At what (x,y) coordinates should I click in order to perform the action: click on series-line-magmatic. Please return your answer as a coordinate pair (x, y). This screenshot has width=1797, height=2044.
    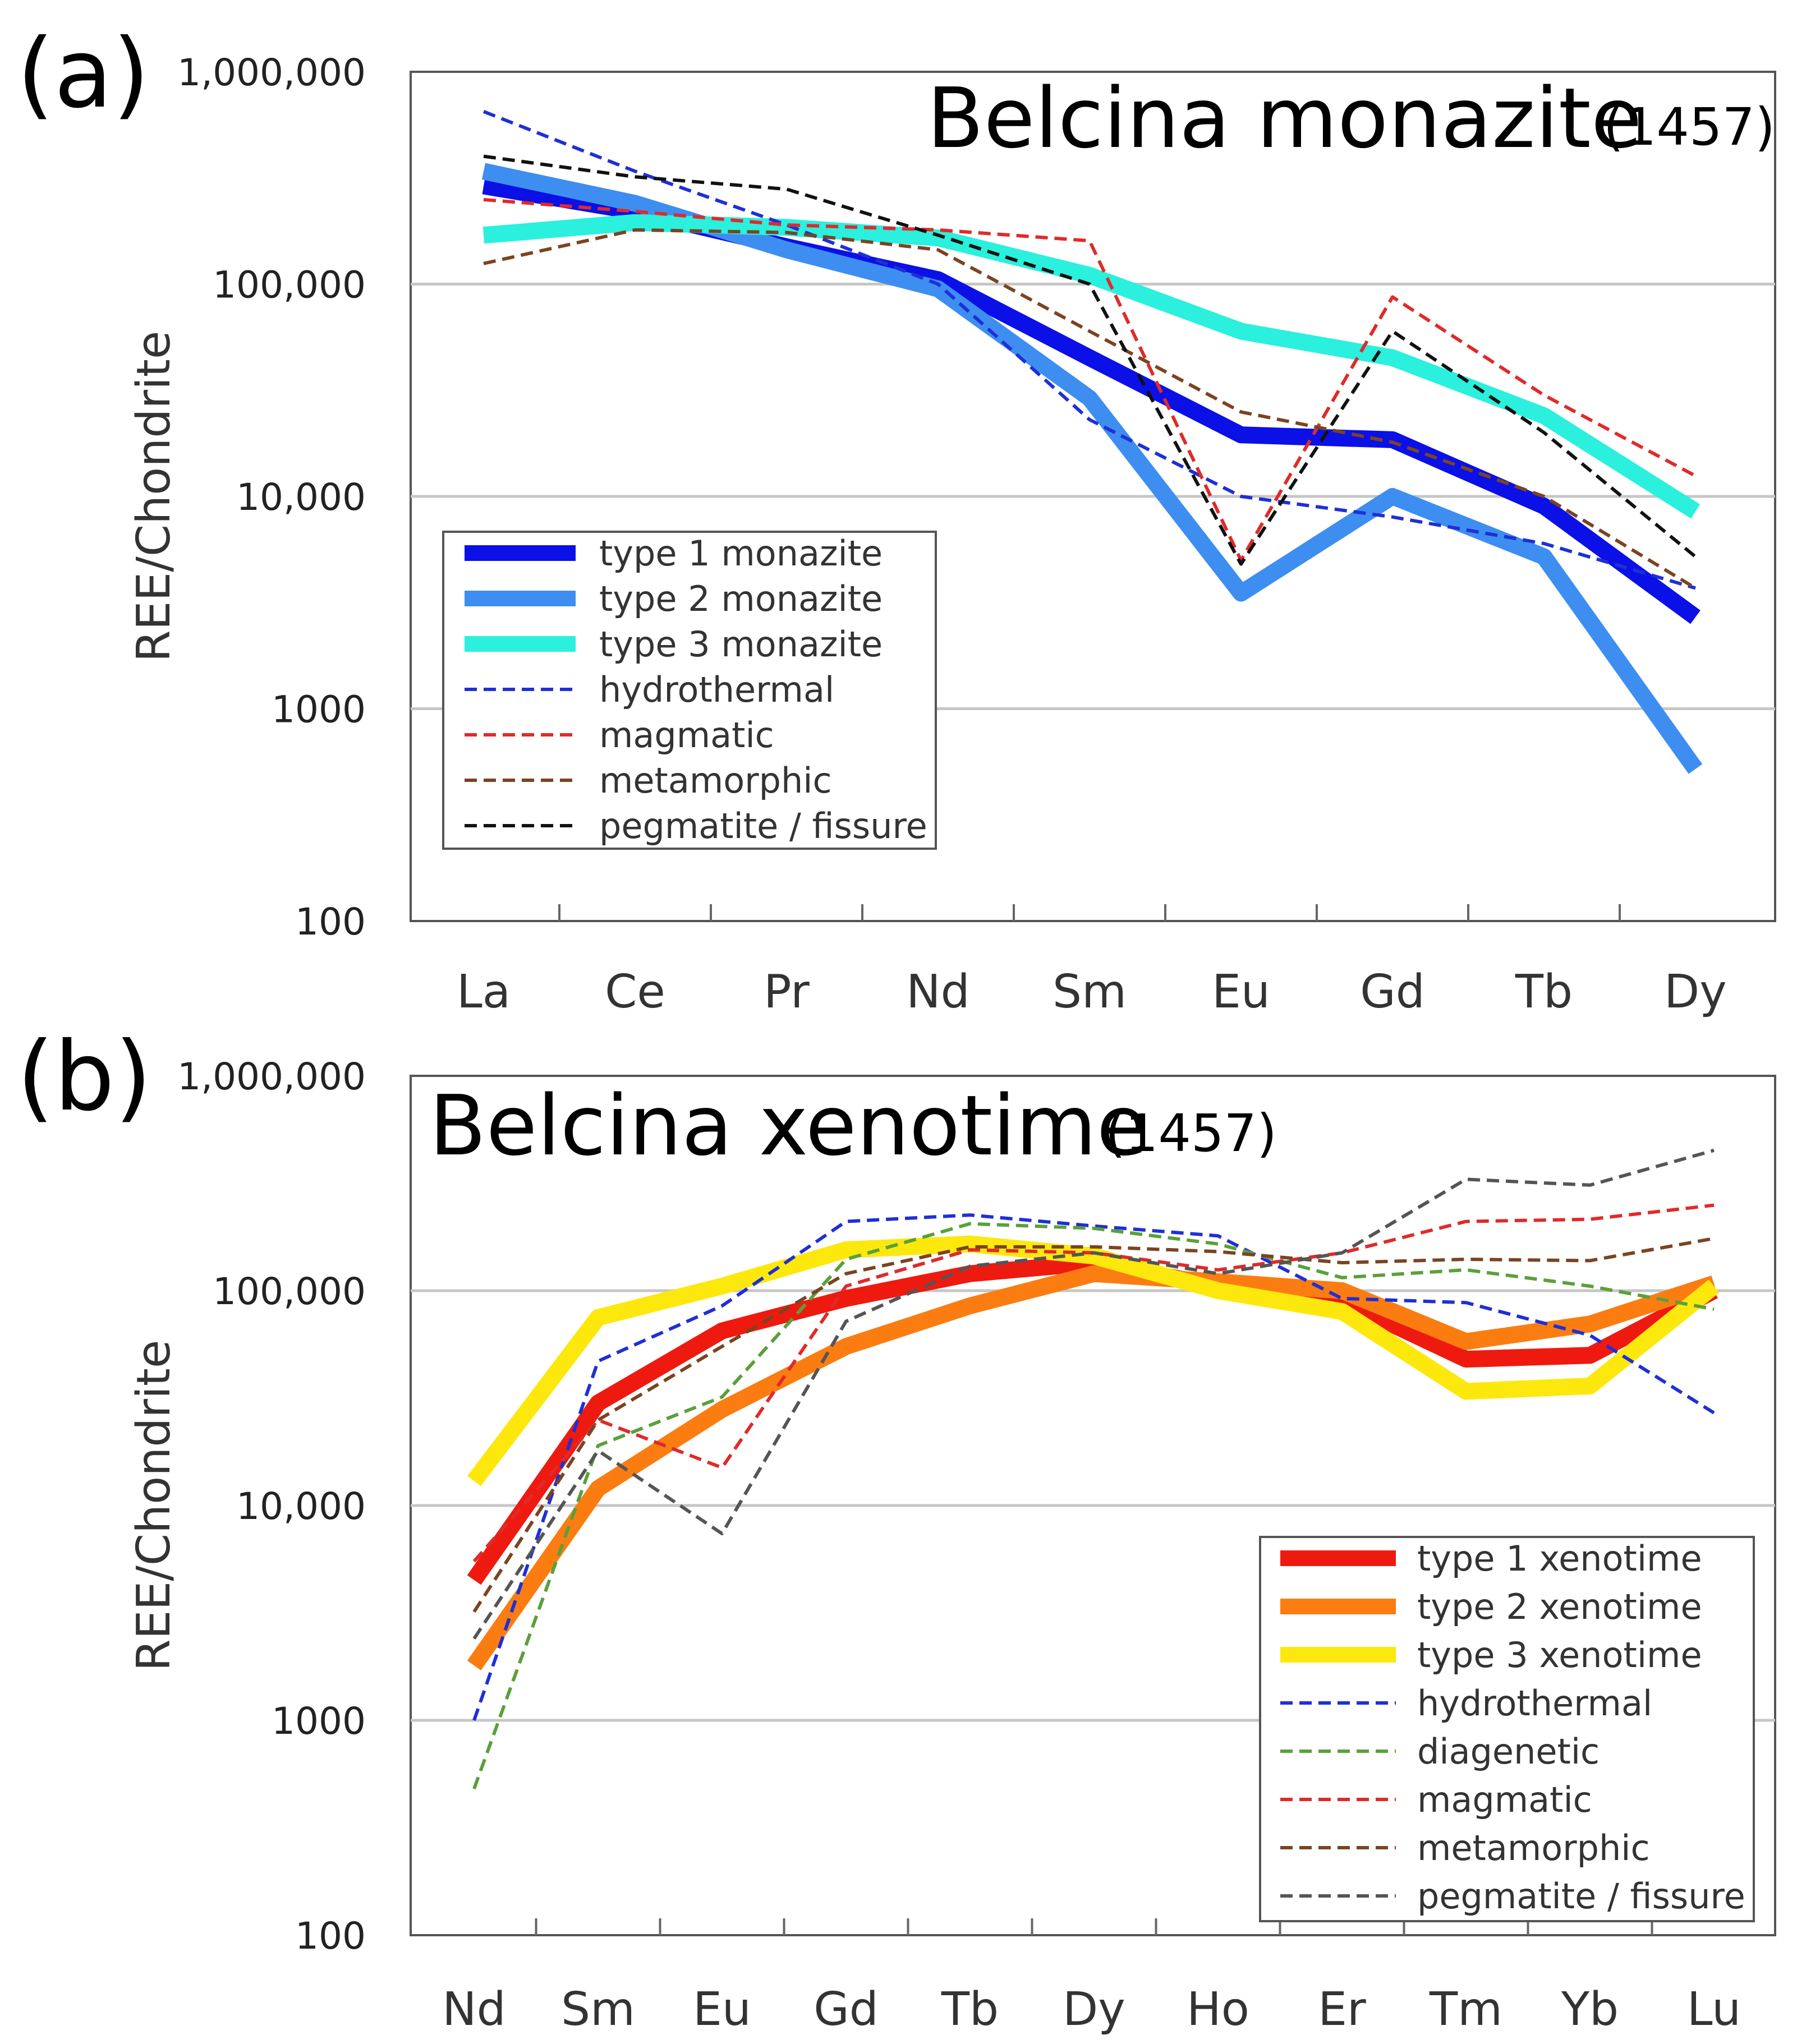
    Looking at the image, I should click on (1090, 379).